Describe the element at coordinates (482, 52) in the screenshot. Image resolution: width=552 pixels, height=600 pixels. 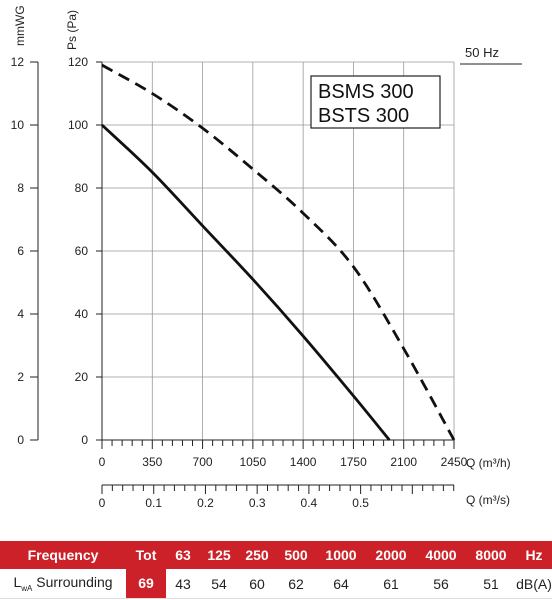
I see `frequency-label: 50 Hz` at that location.